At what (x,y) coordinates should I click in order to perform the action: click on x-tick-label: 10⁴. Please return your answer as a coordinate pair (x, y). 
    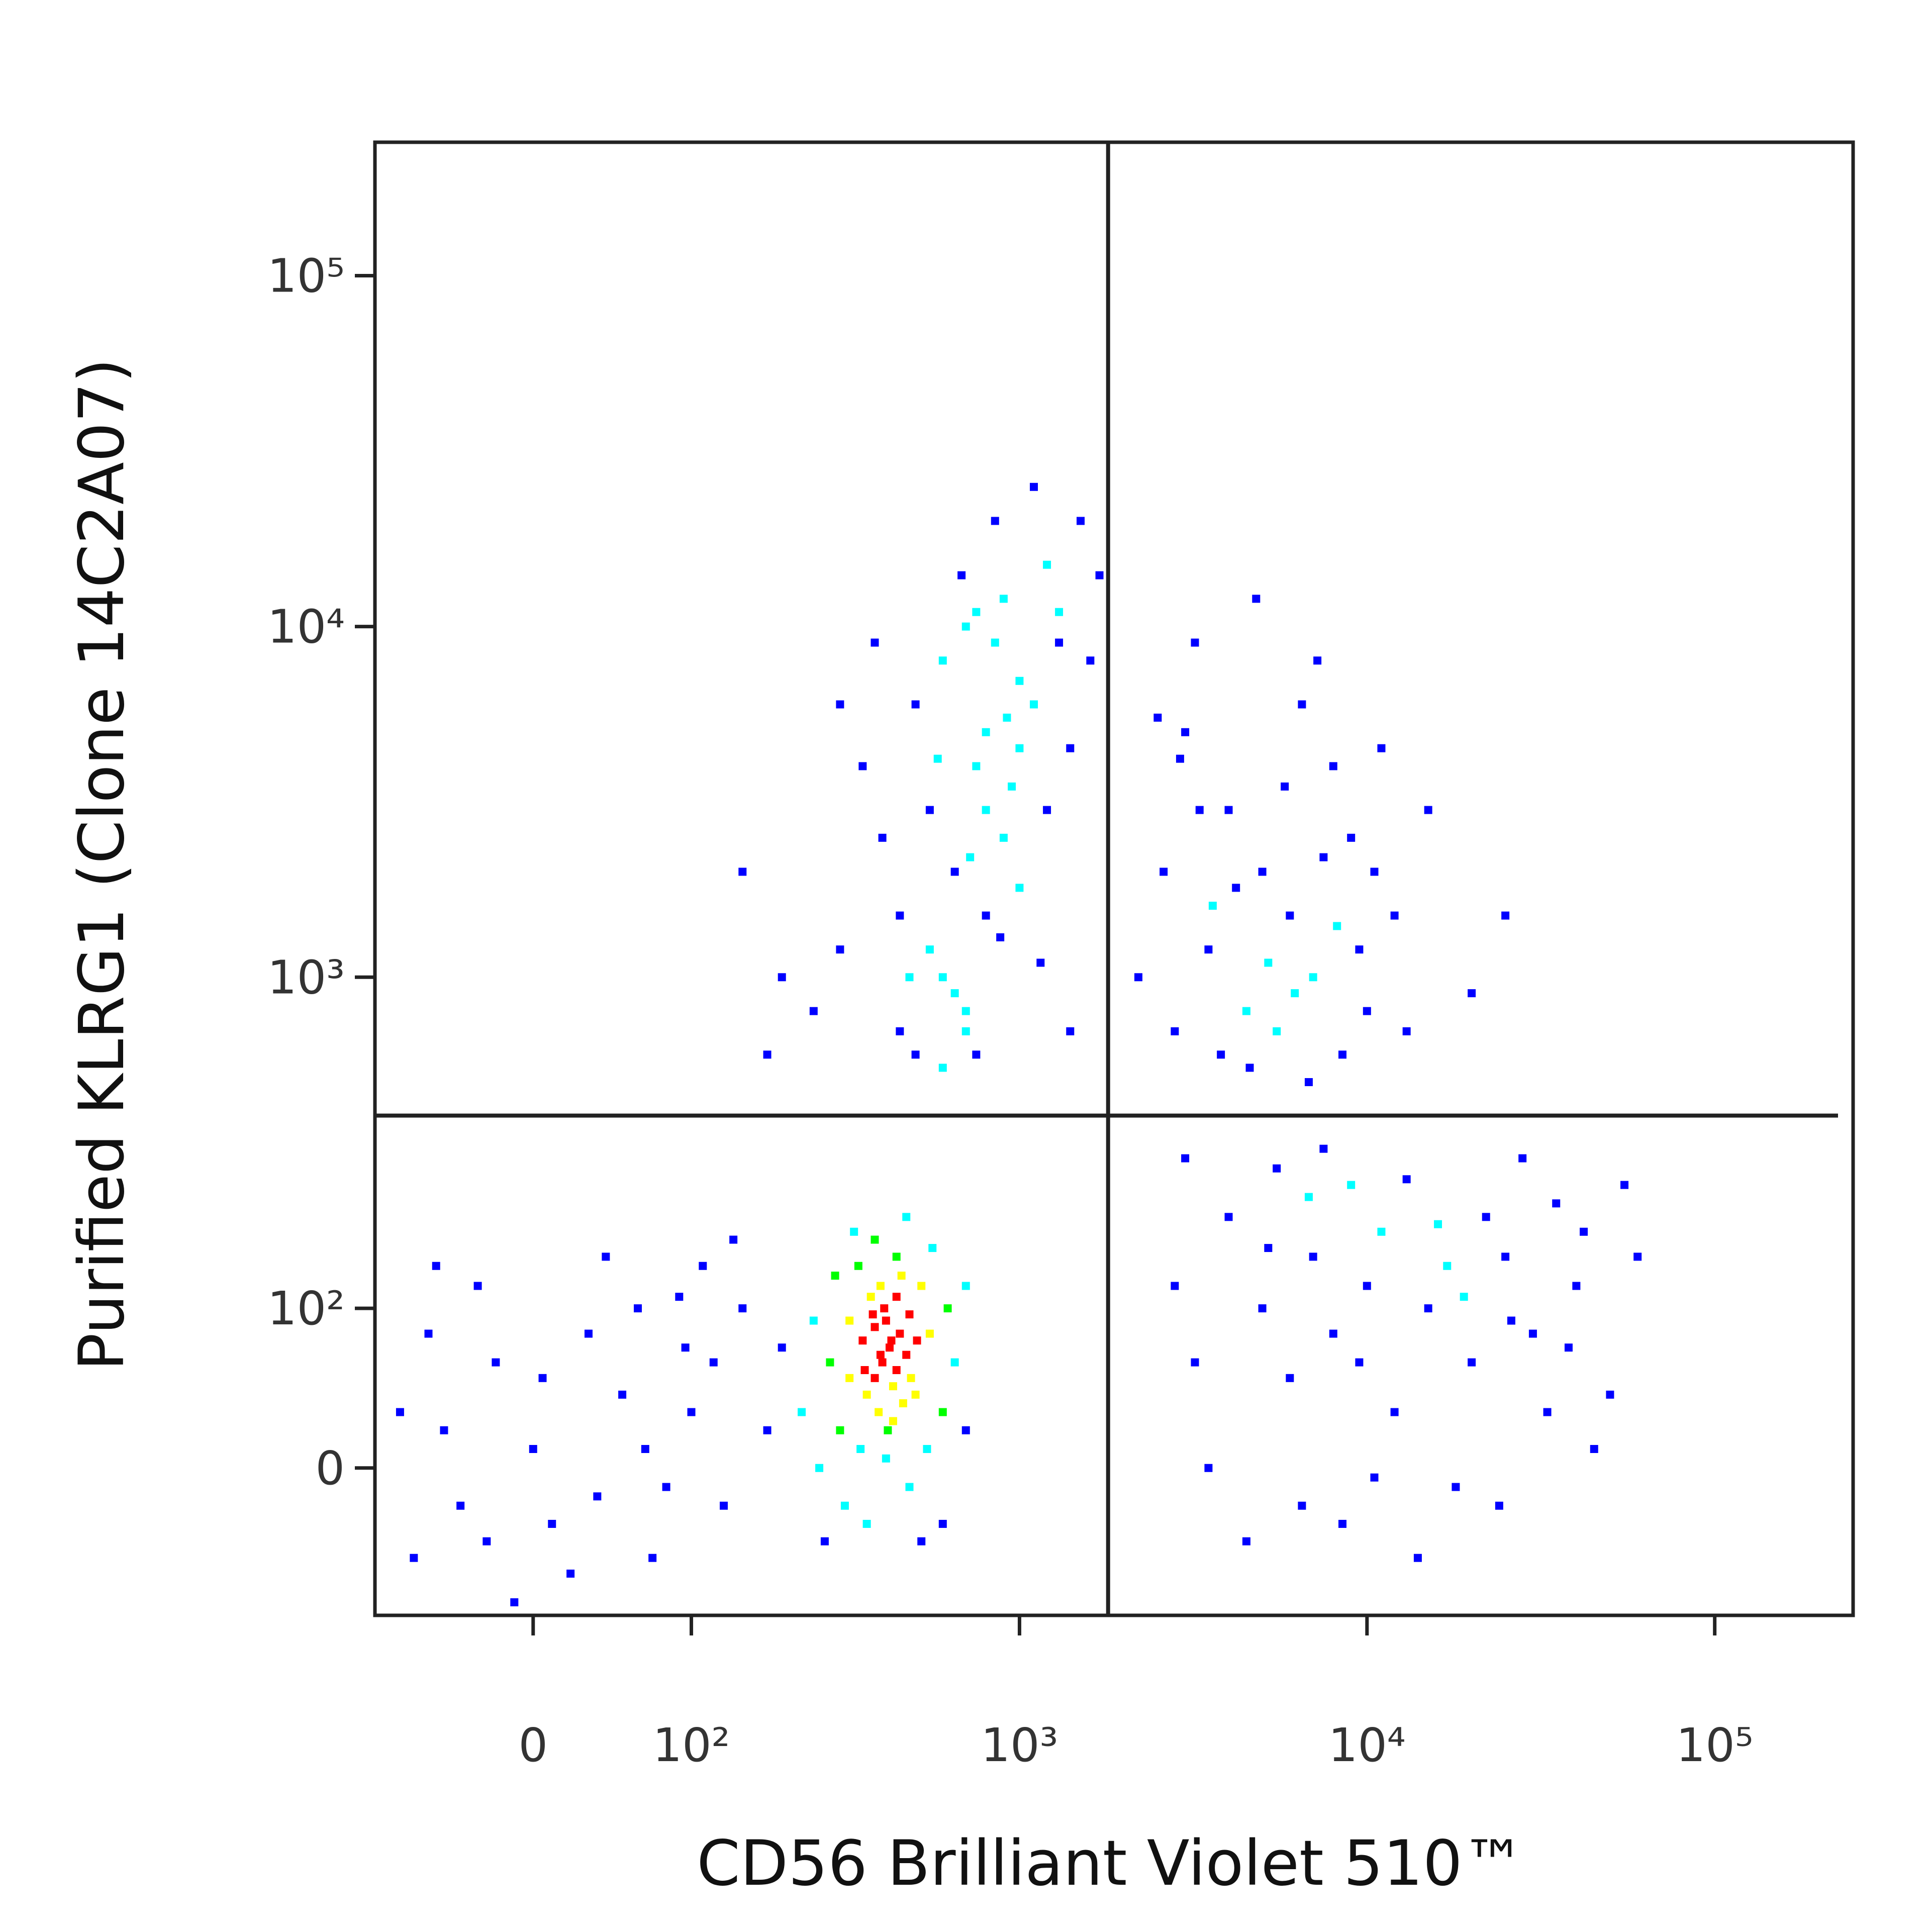
    Looking at the image, I should click on (1367, 1745).